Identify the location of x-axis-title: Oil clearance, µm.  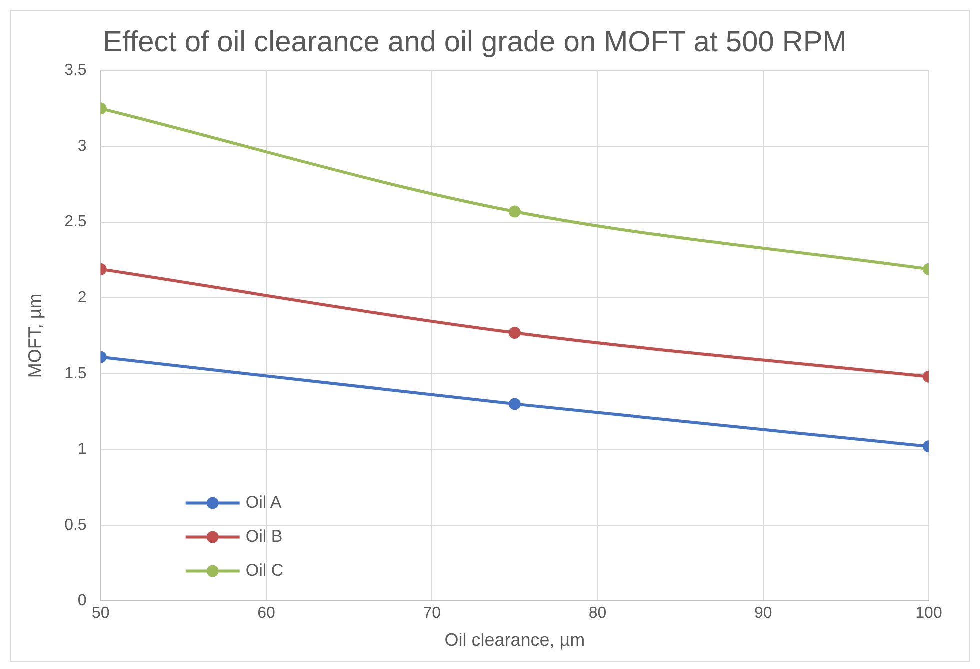
(515, 640).